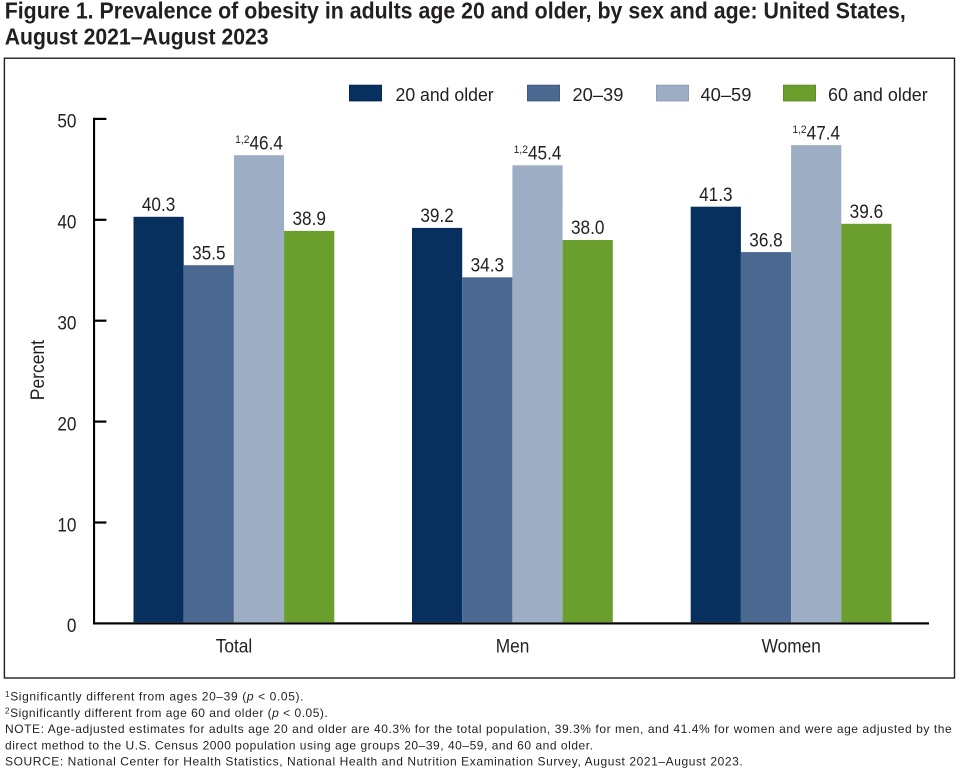 This screenshot has width=960, height=768. What do you see at coordinates (726, 94) in the screenshot?
I see `svg-text: 40–59` at bounding box center [726, 94].